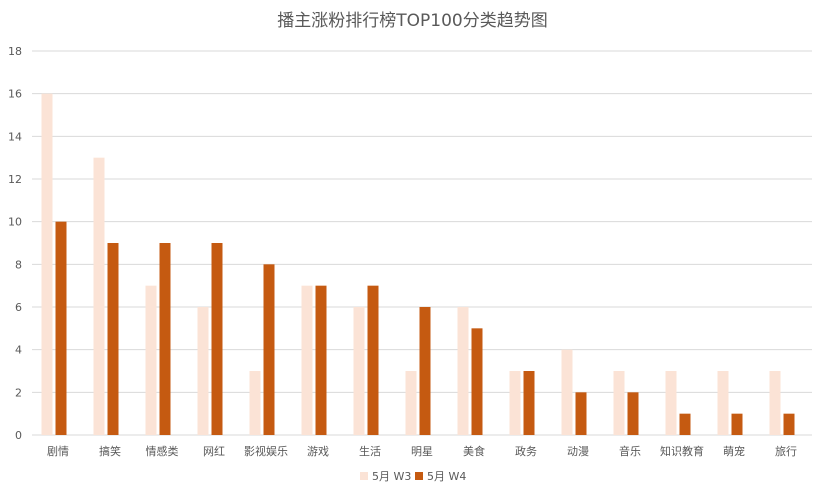 Image resolution: width=825 pixels, height=500 pixels. Describe the element at coordinates (422, 451) in the screenshot. I see `x-tick-label: 明星` at that location.